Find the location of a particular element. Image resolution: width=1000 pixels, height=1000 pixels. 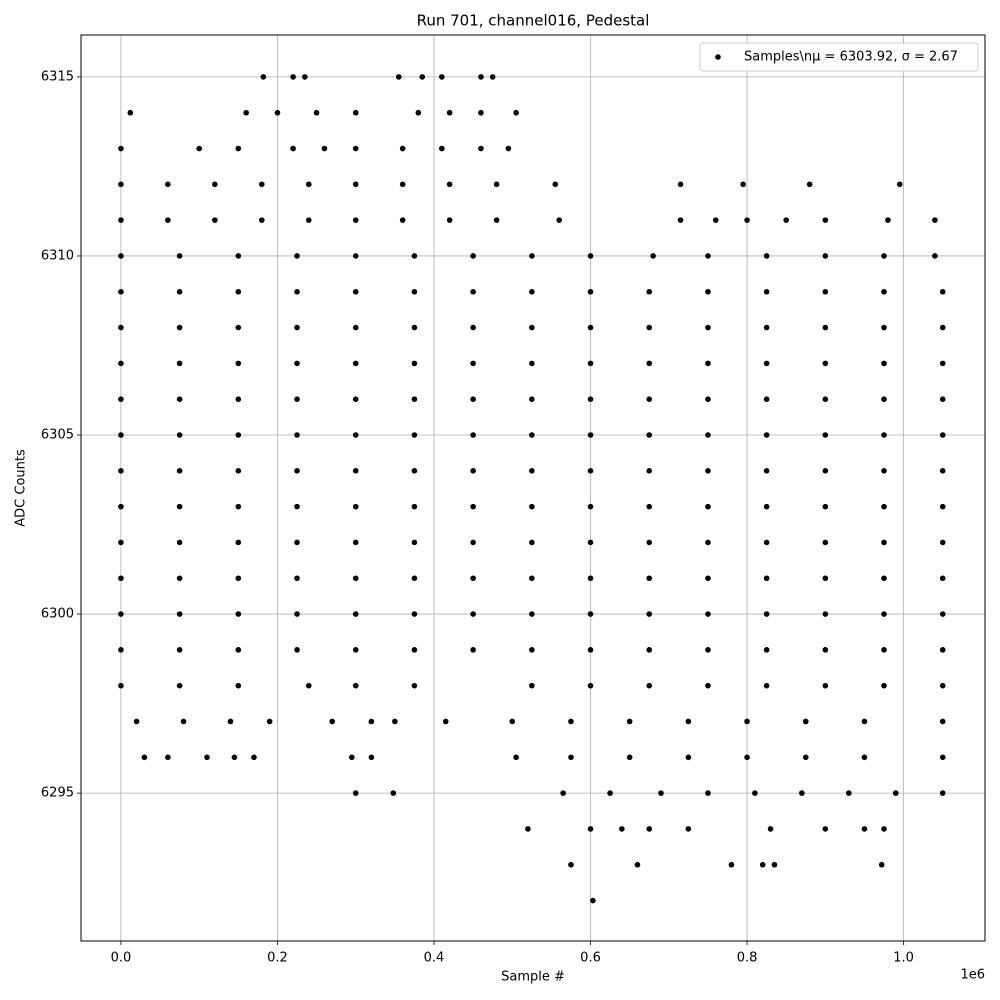

x-tick-label: 0.8 is located at coordinates (747, 958).